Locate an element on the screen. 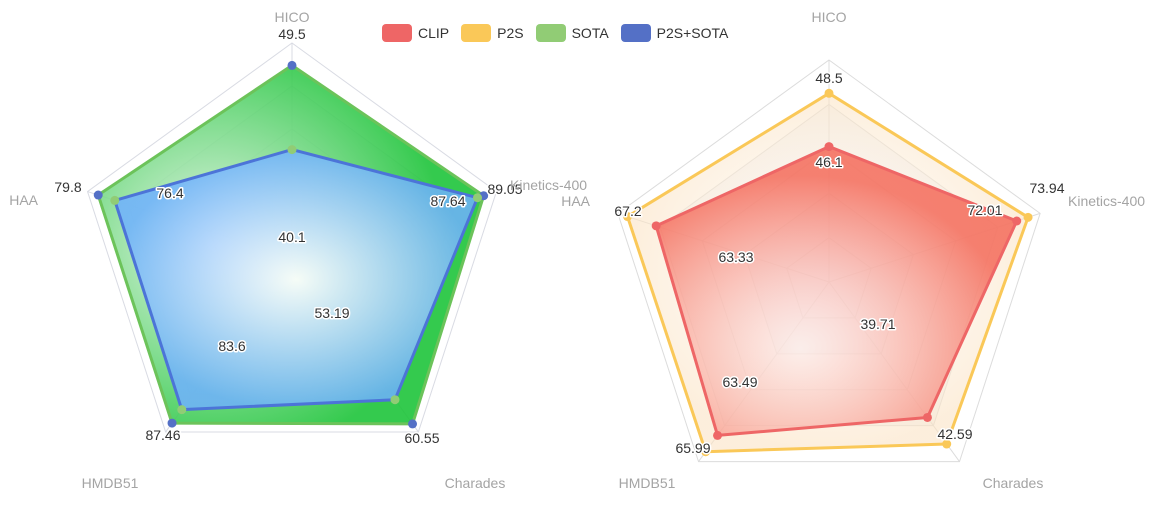 The image size is (1171, 512). legend-swatch-p2s-sota is located at coordinates (635, 33).